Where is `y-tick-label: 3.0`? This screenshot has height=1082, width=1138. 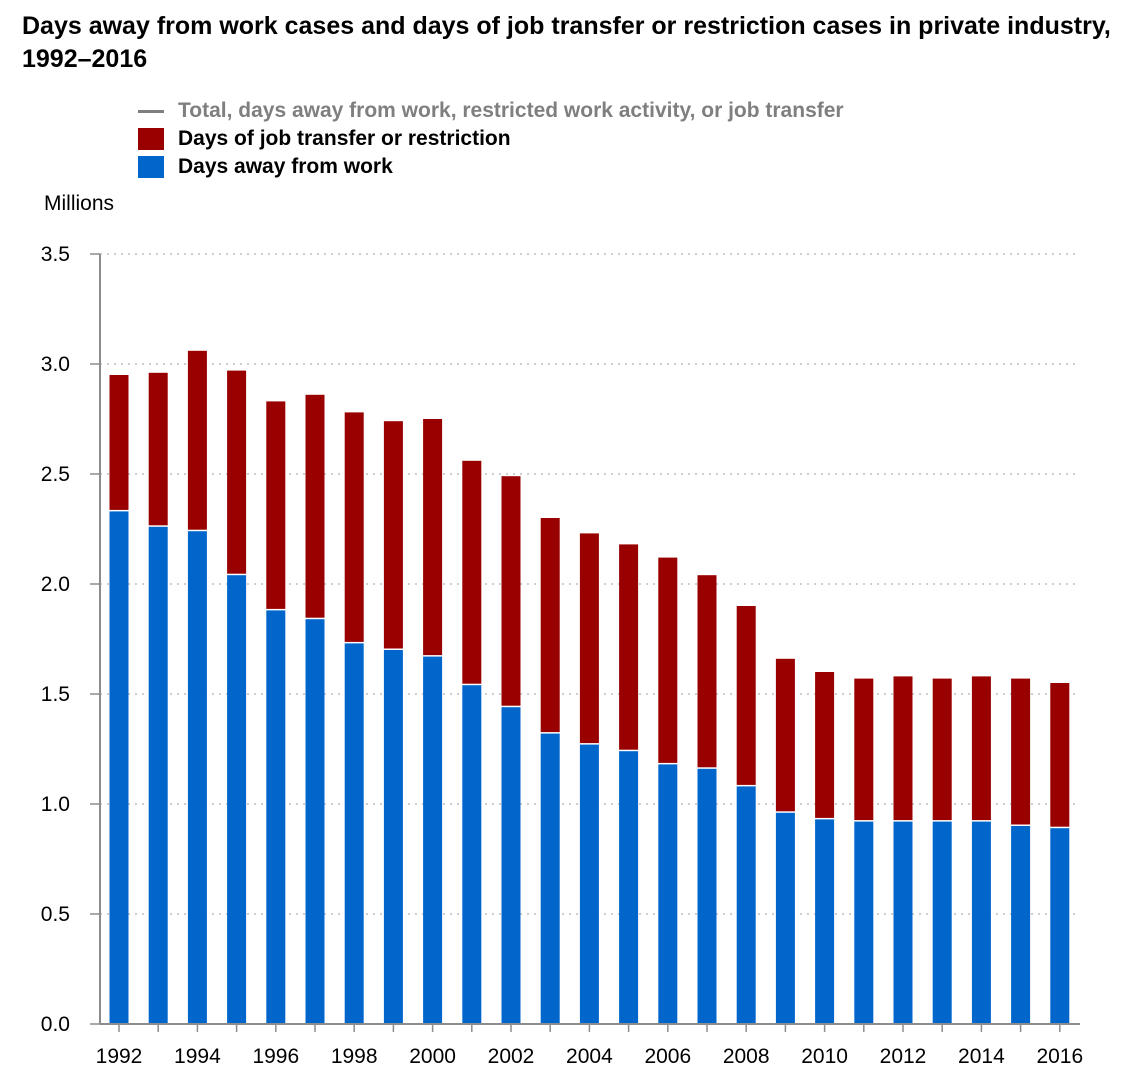
y-tick-label: 3.0 is located at coordinates (55, 364).